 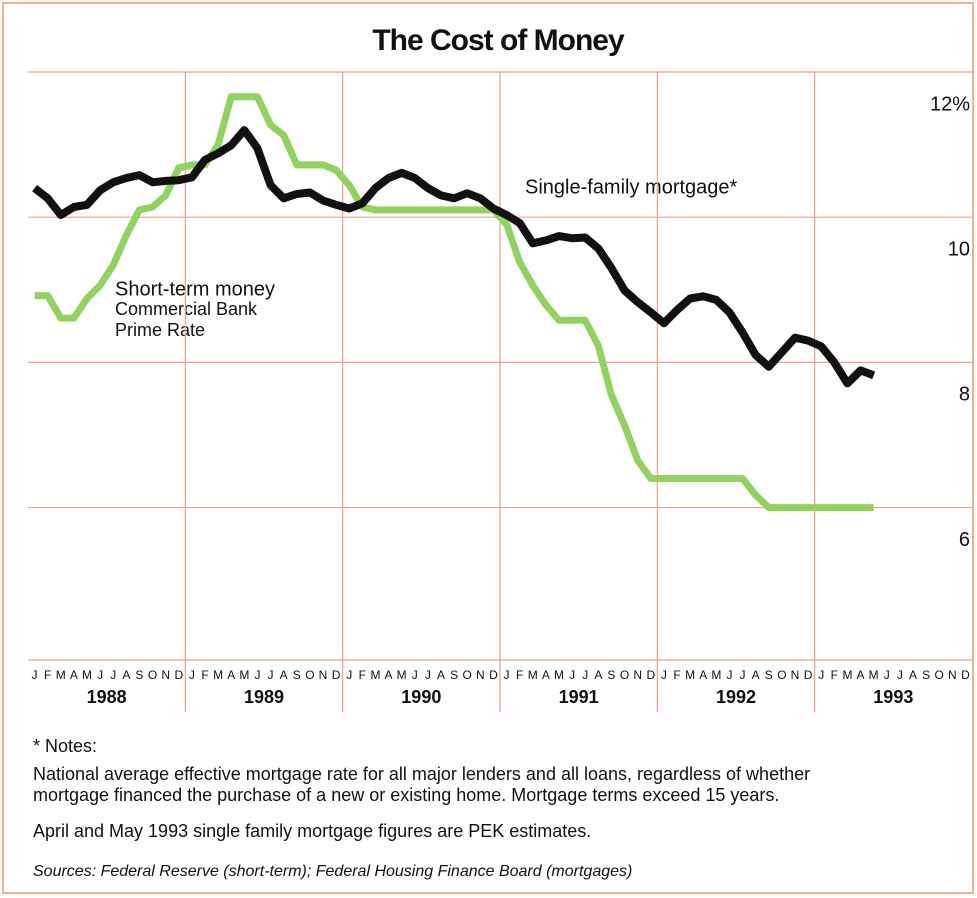 What do you see at coordinates (964, 540) in the screenshot?
I see `y-tick-label: 6` at bounding box center [964, 540].